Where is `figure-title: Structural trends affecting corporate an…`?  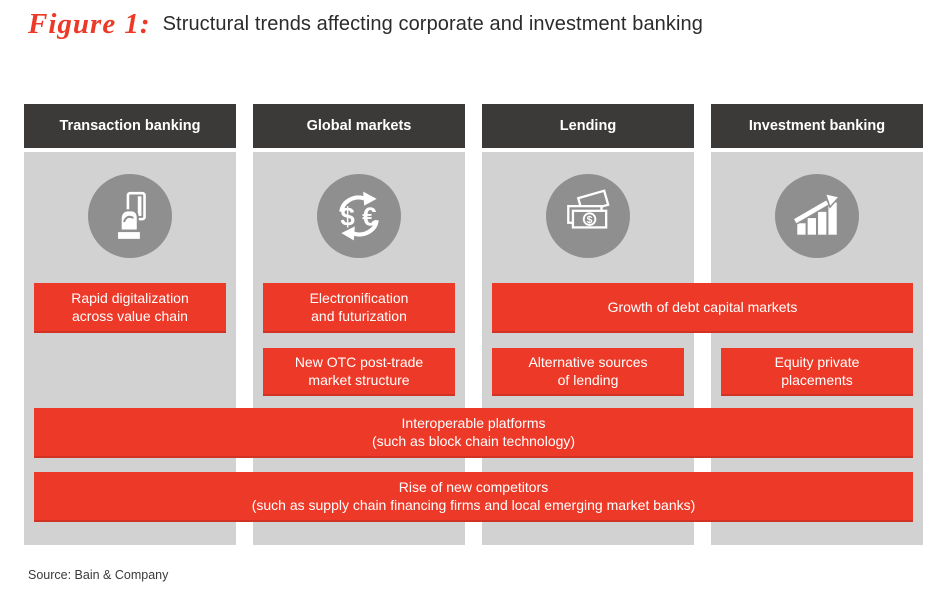 figure-title: Structural trends affecting corporate an… is located at coordinates (432, 24).